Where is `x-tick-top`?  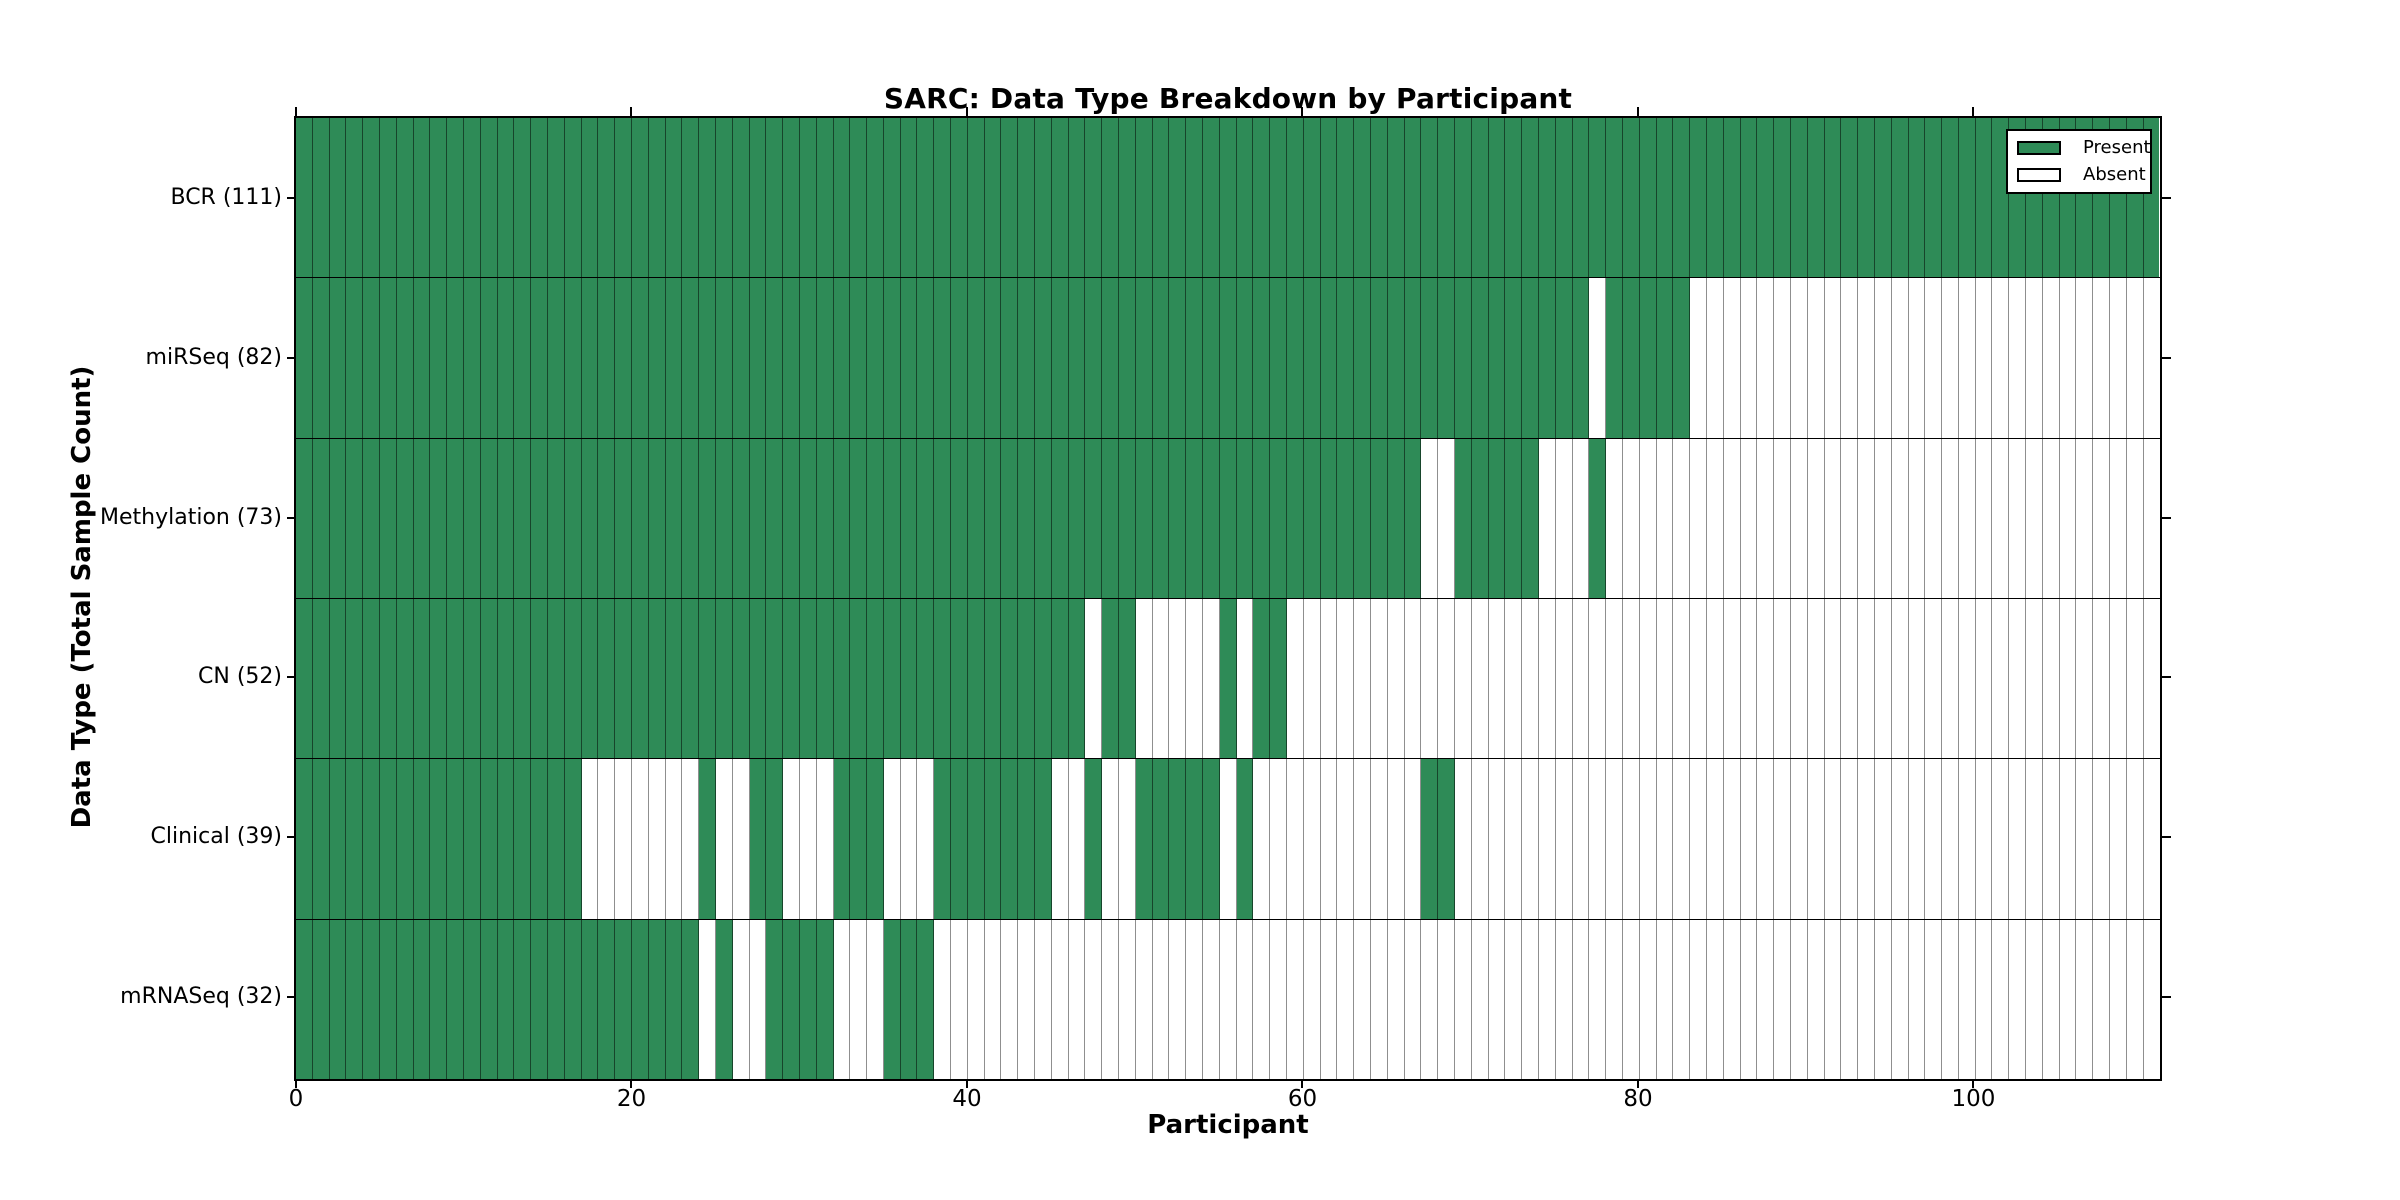 x-tick-top is located at coordinates (631, 111).